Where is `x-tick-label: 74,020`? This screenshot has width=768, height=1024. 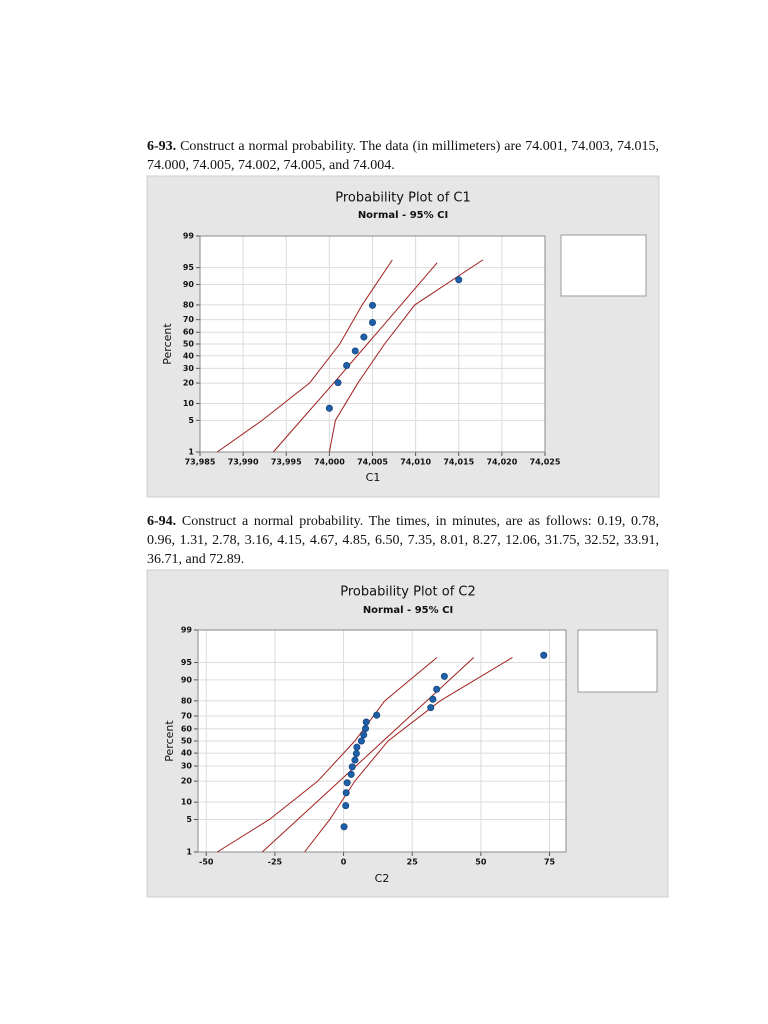 x-tick-label: 74,020 is located at coordinates (501, 462).